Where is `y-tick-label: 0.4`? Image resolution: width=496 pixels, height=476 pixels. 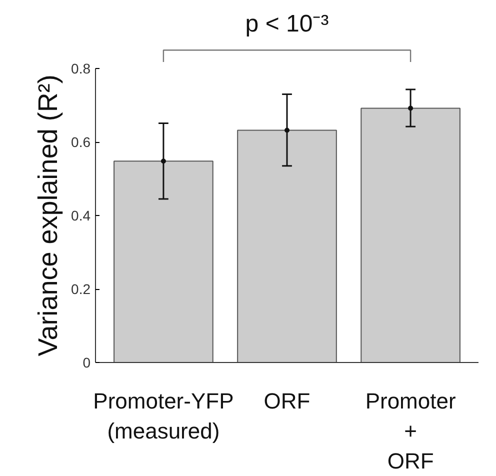
y-tick-label: 0.4 is located at coordinates (81, 216).